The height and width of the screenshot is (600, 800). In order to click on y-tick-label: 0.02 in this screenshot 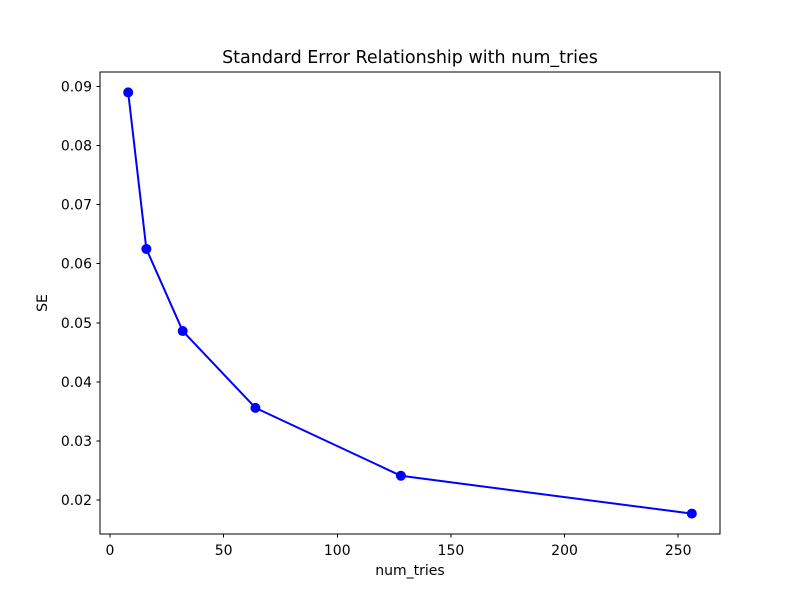, I will do `click(76, 501)`.